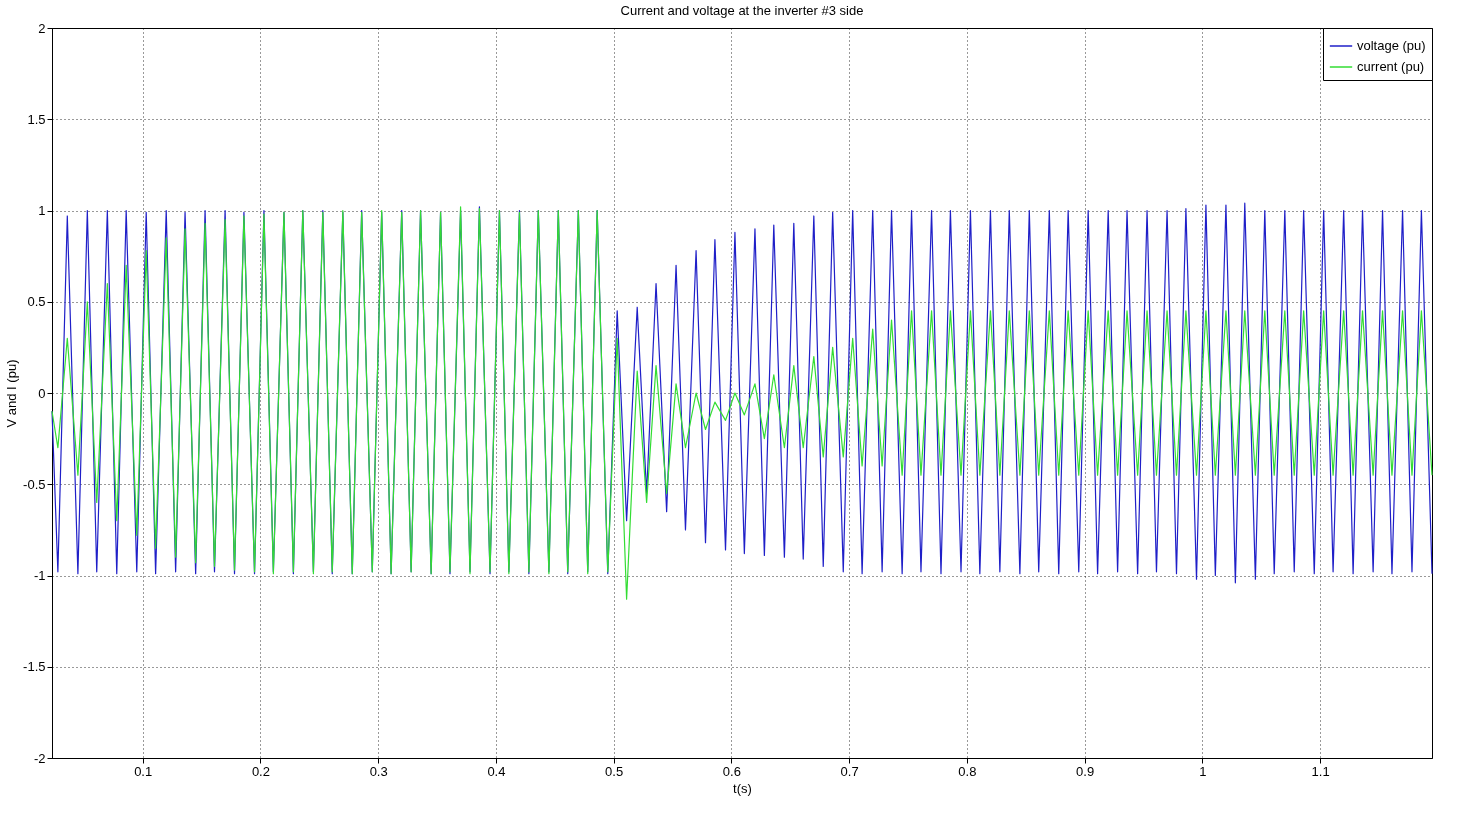 This screenshot has height=827, width=1482. Describe the element at coordinates (143, 771) in the screenshot. I see `x-tick-label: 0.1` at that location.